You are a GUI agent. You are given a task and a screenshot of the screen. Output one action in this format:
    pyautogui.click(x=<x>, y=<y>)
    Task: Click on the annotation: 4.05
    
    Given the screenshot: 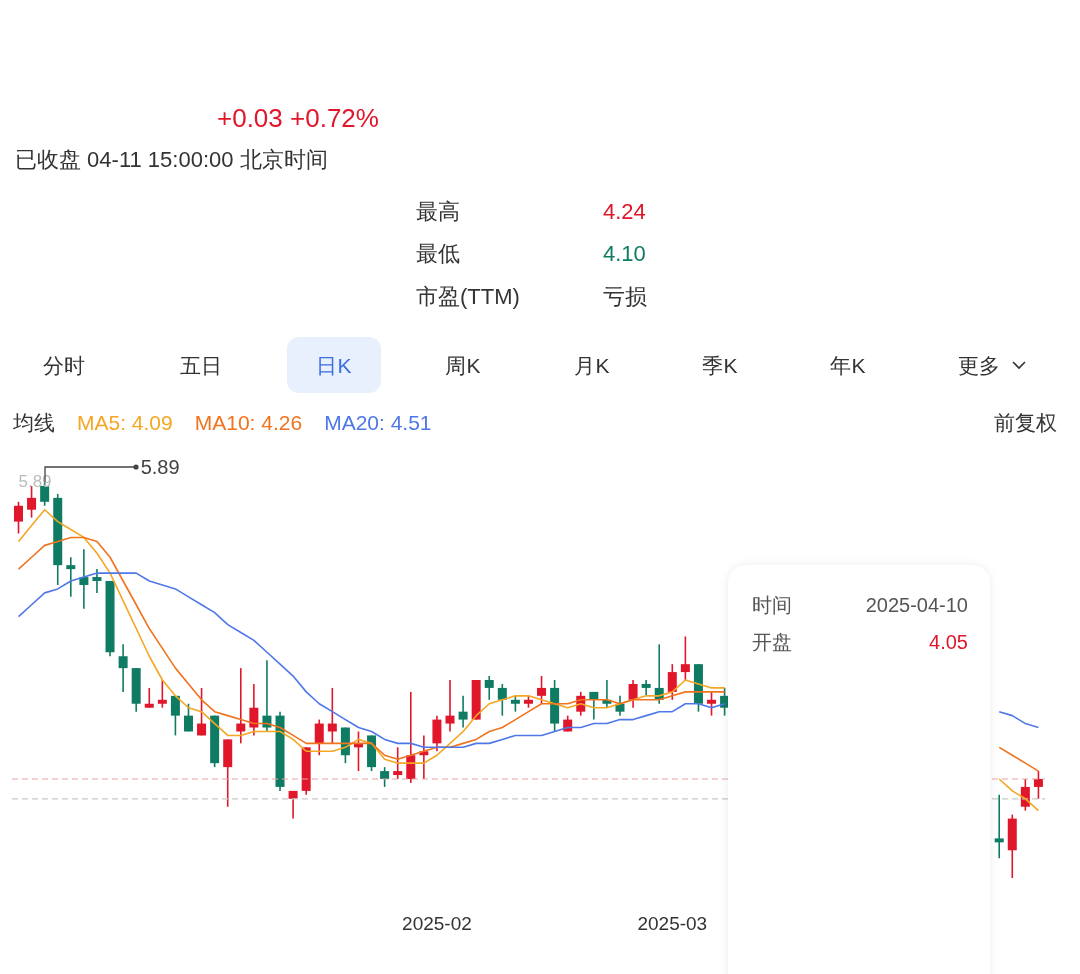 What is the action you would take?
    pyautogui.click(x=948, y=642)
    